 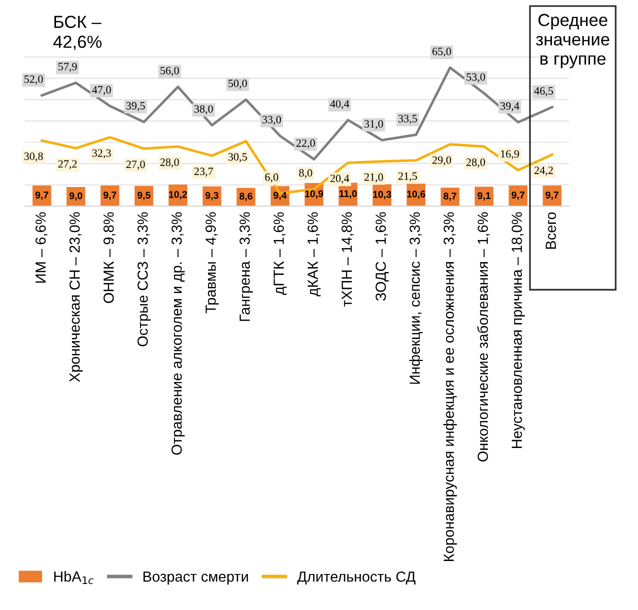 What do you see at coordinates (382, 256) in the screenshot?
I see `x-tick-label: ЗОДС – 1,6%` at bounding box center [382, 256].